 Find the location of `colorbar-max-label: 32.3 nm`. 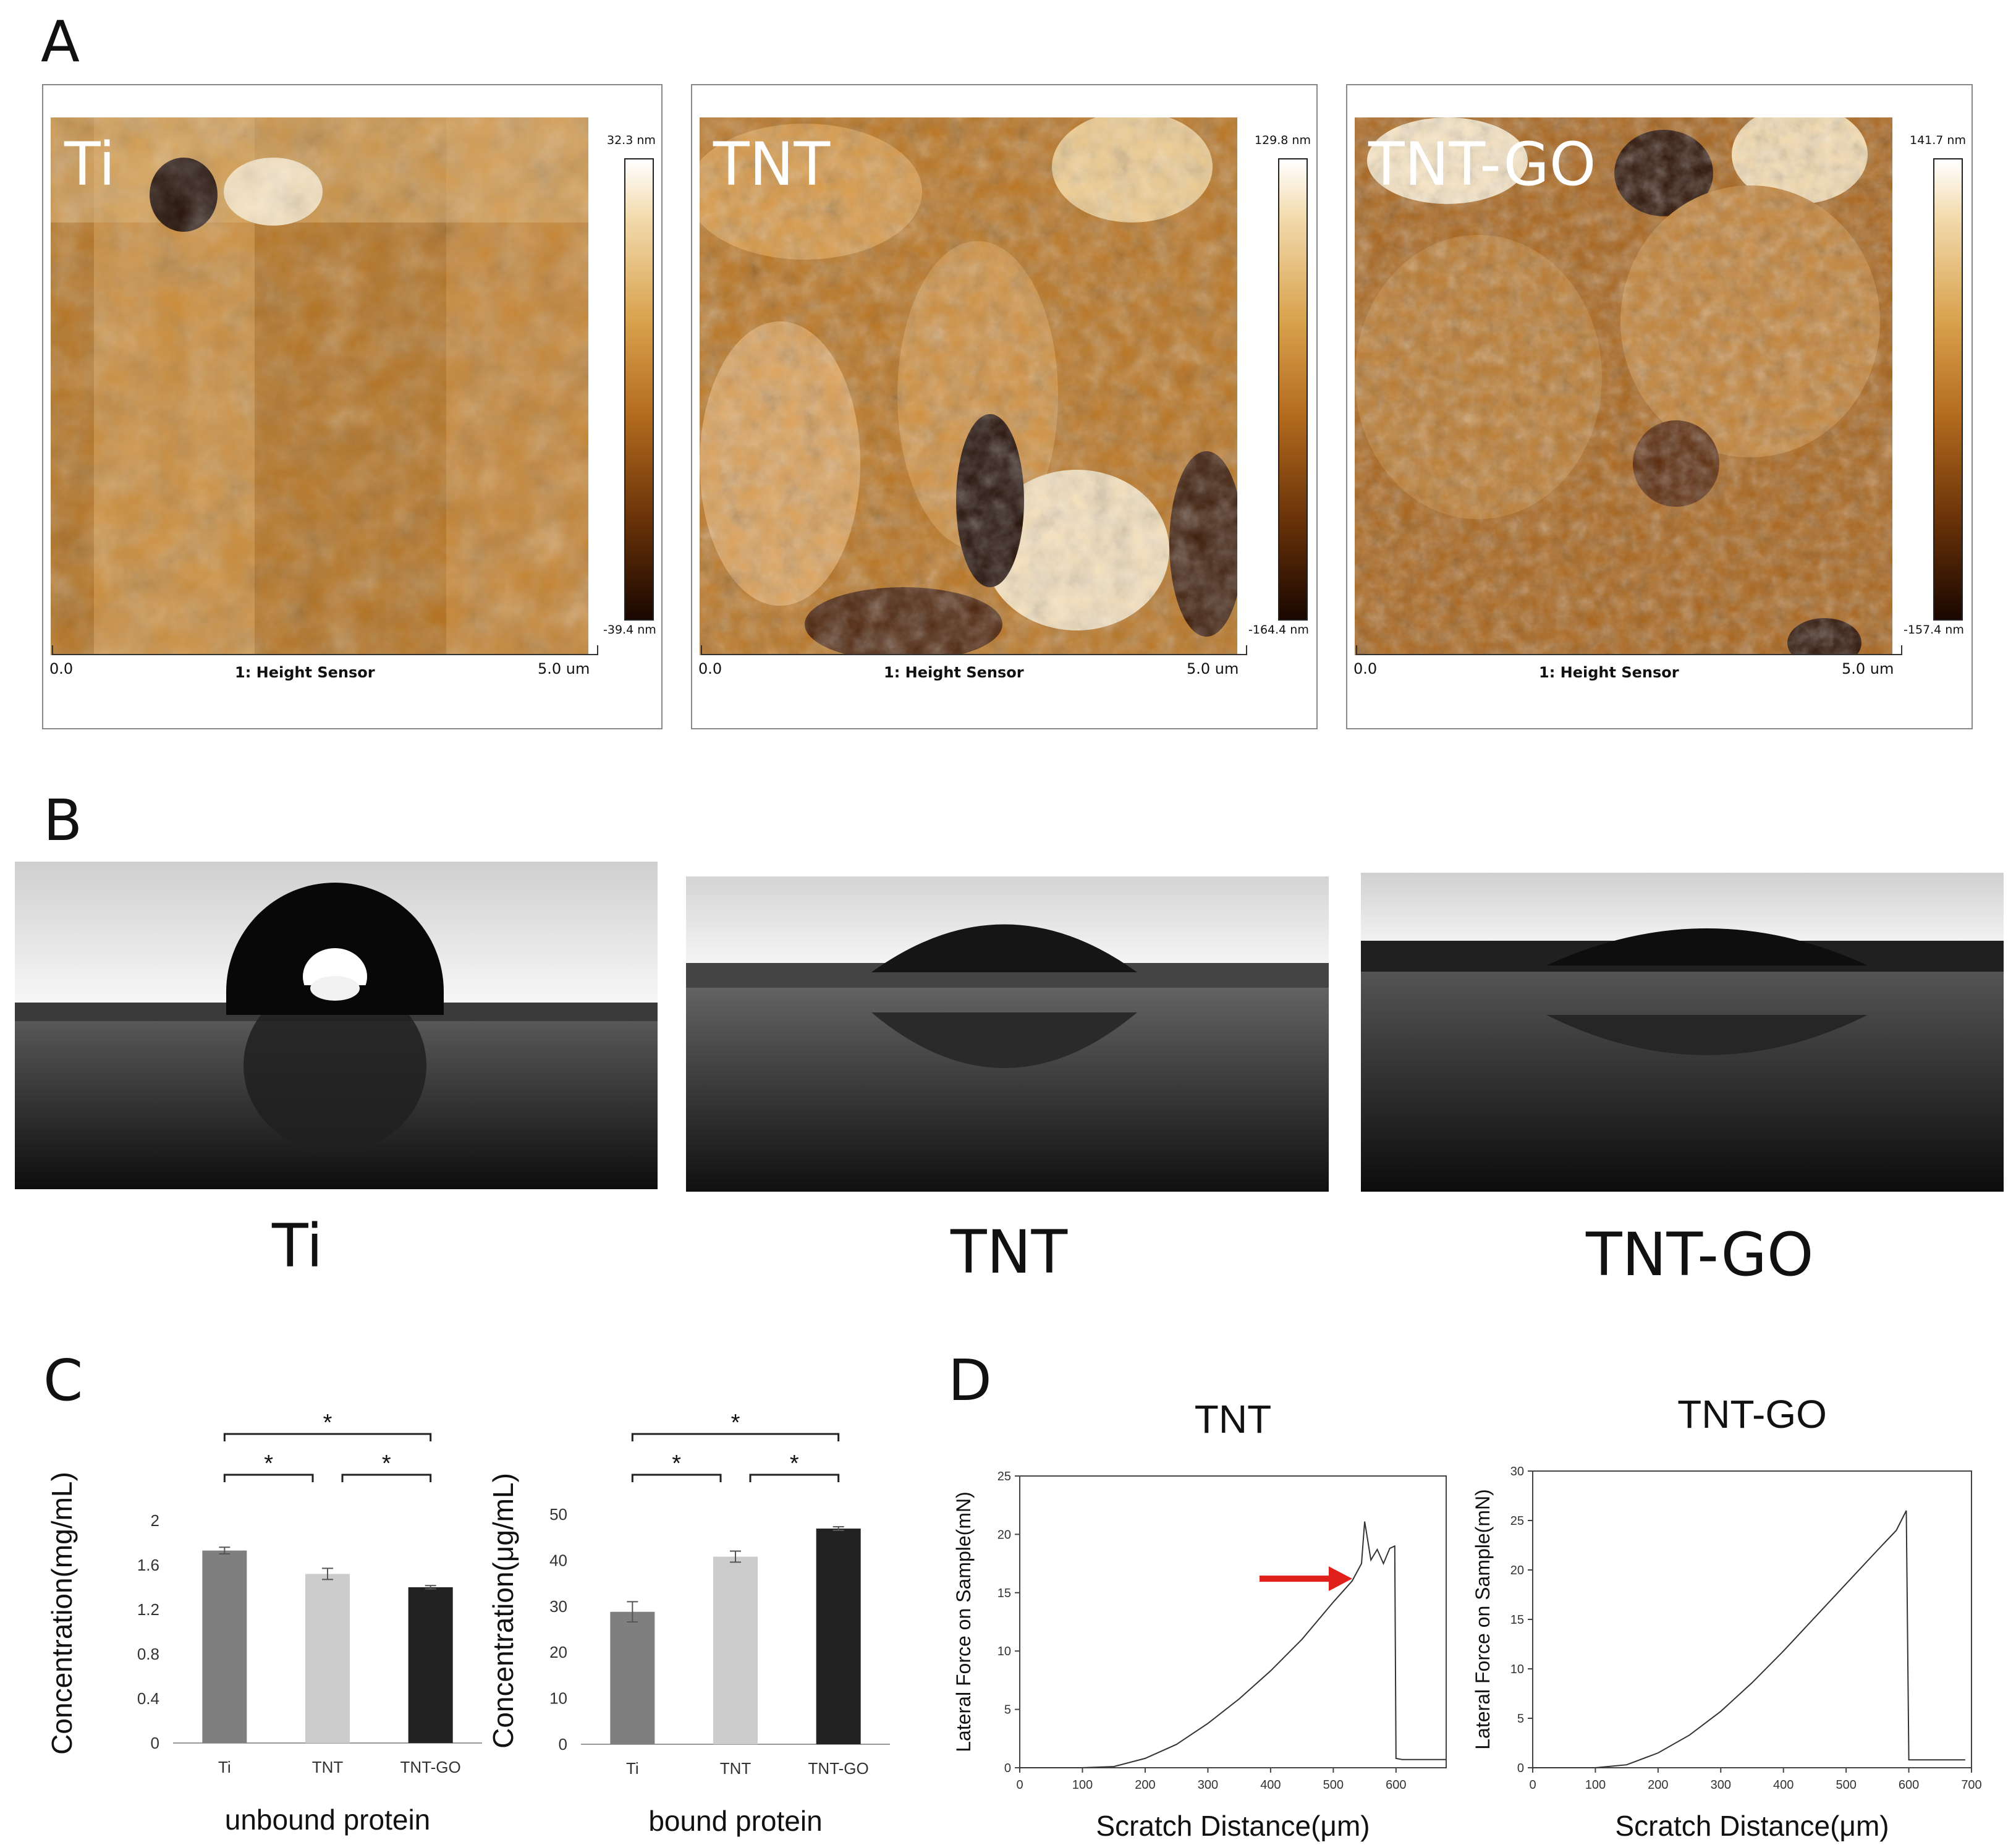

colorbar-max-label: 32.3 nm is located at coordinates (632, 140).